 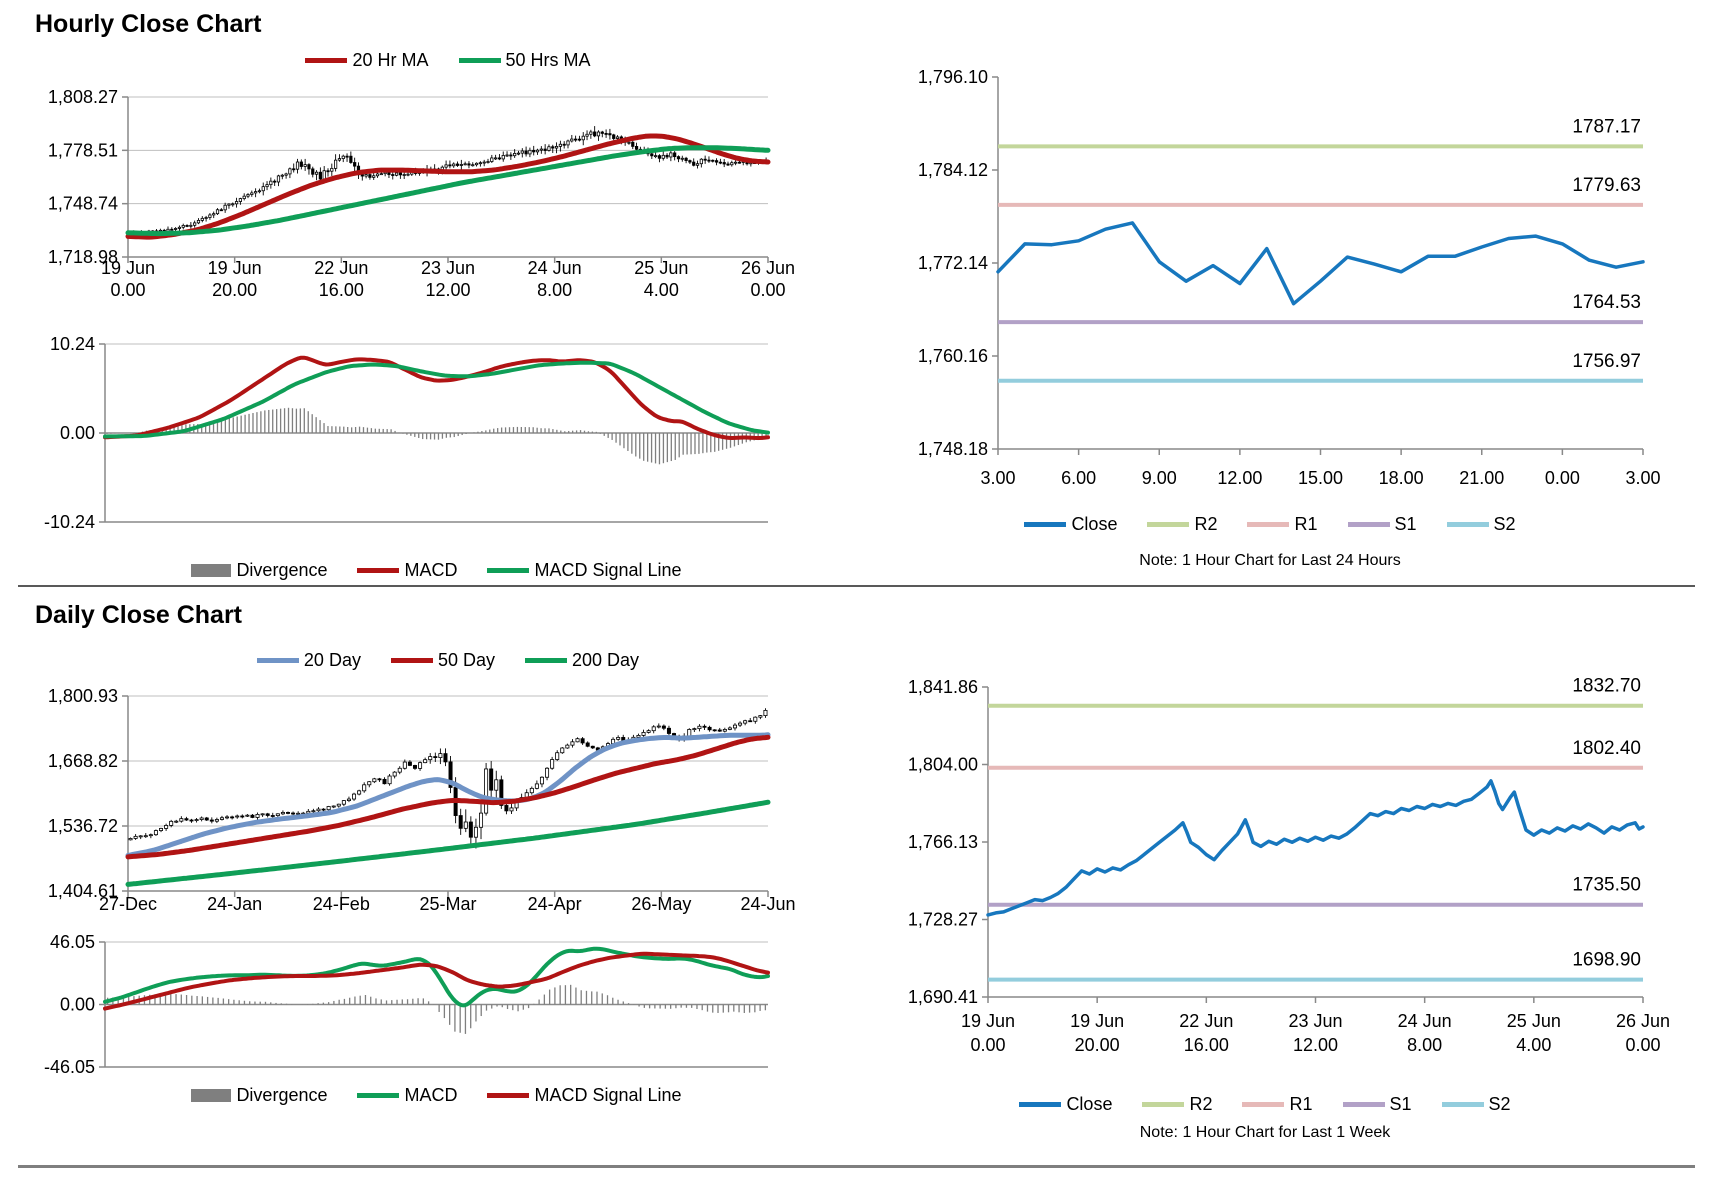 I want to click on svg-text: 25 Jun, so click(x=661, y=268).